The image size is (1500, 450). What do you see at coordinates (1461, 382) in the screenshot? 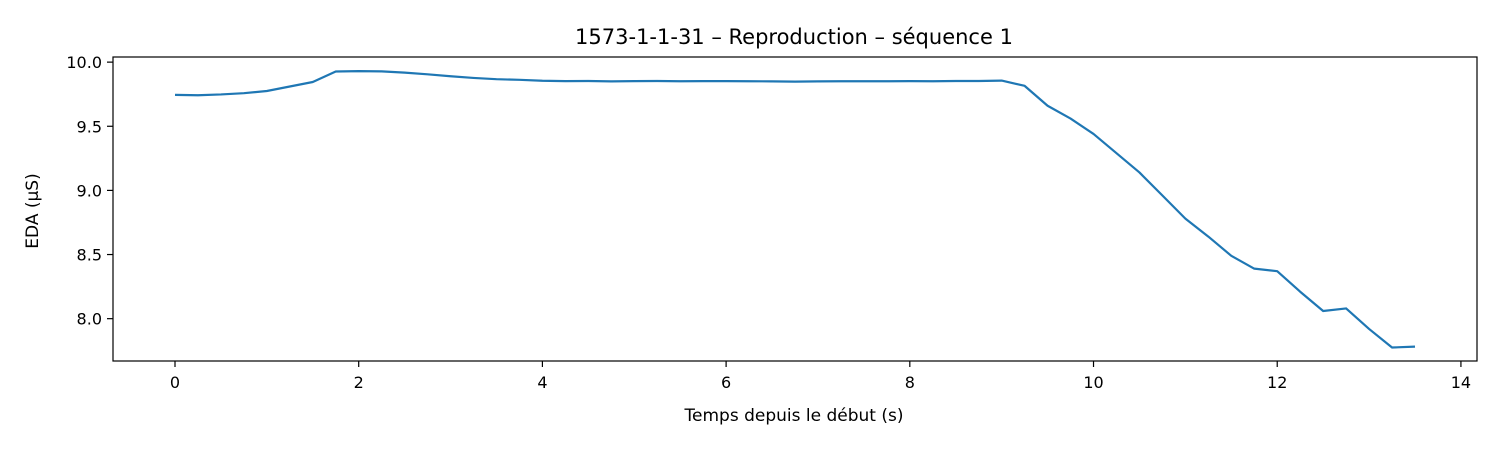
I see `x-tick-label: 14` at bounding box center [1461, 382].